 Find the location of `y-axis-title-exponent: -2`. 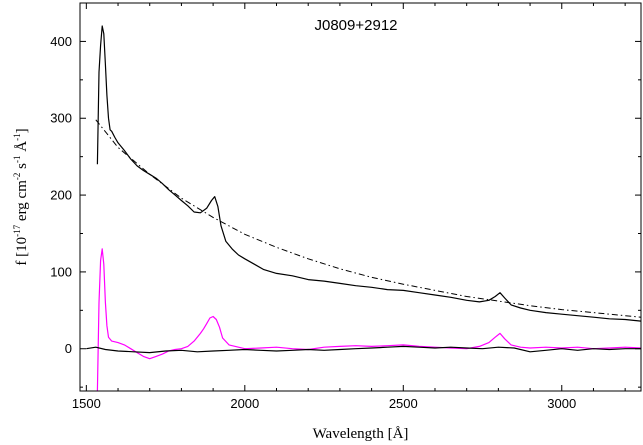

y-axis-title-exponent: -2 is located at coordinates (17, 177).